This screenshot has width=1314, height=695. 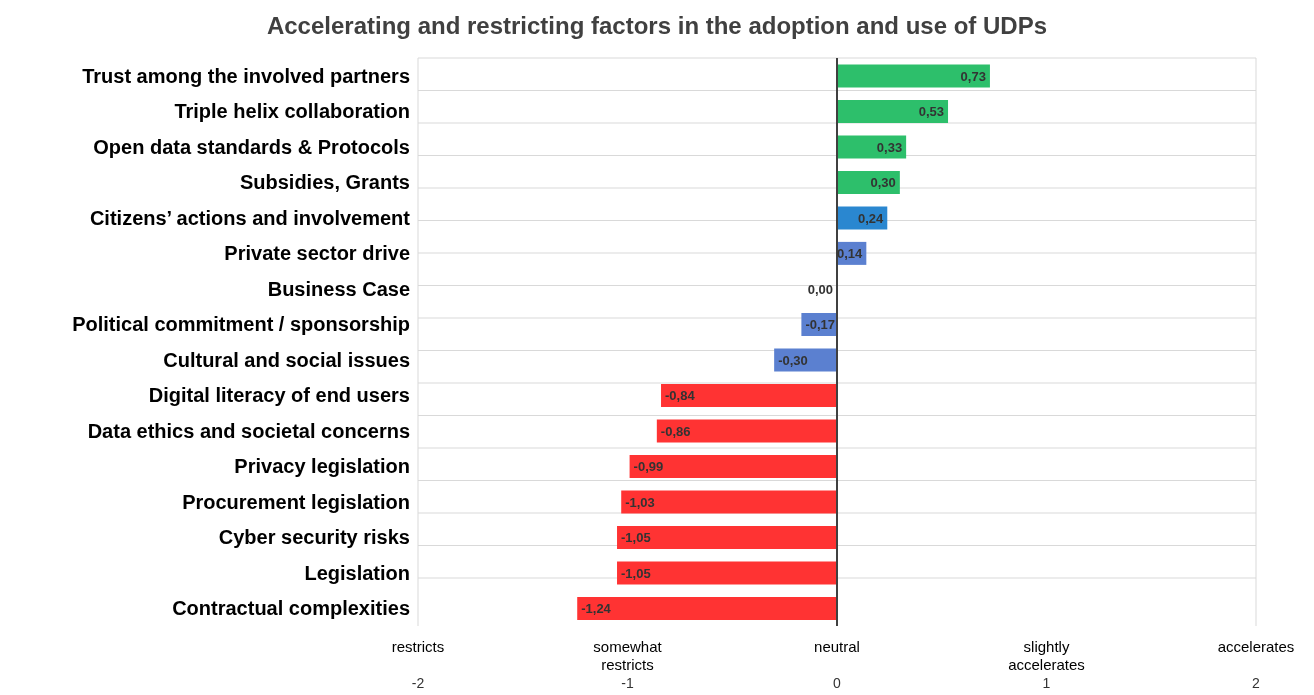 I want to click on y-tick-label: Open data standards & Protocols, so click(x=251, y=146).